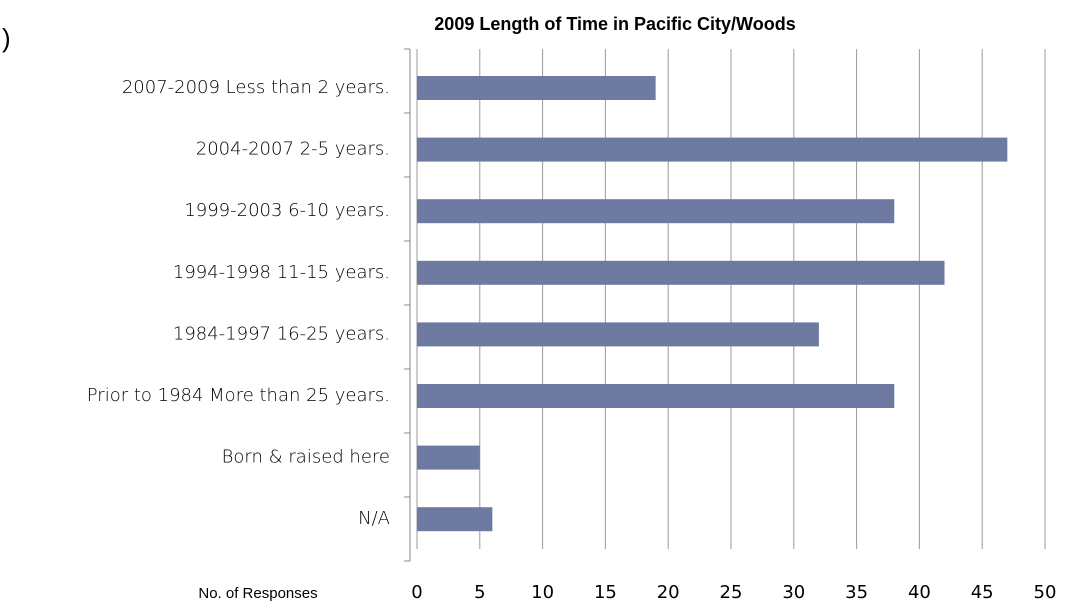 This screenshot has width=1076, height=604. Describe the element at coordinates (731, 592) in the screenshot. I see `x-tick-label: 25` at that location.